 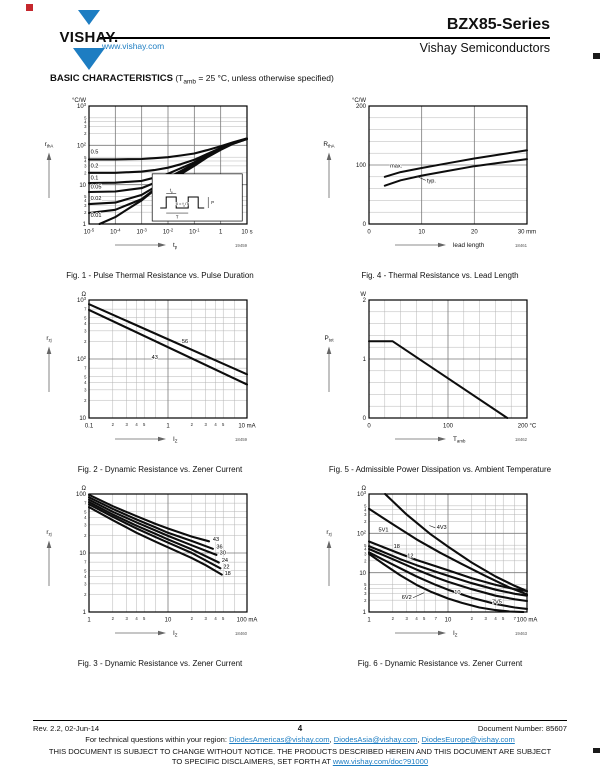 I want to click on print-mark-right-bottom, so click(x=596, y=750).